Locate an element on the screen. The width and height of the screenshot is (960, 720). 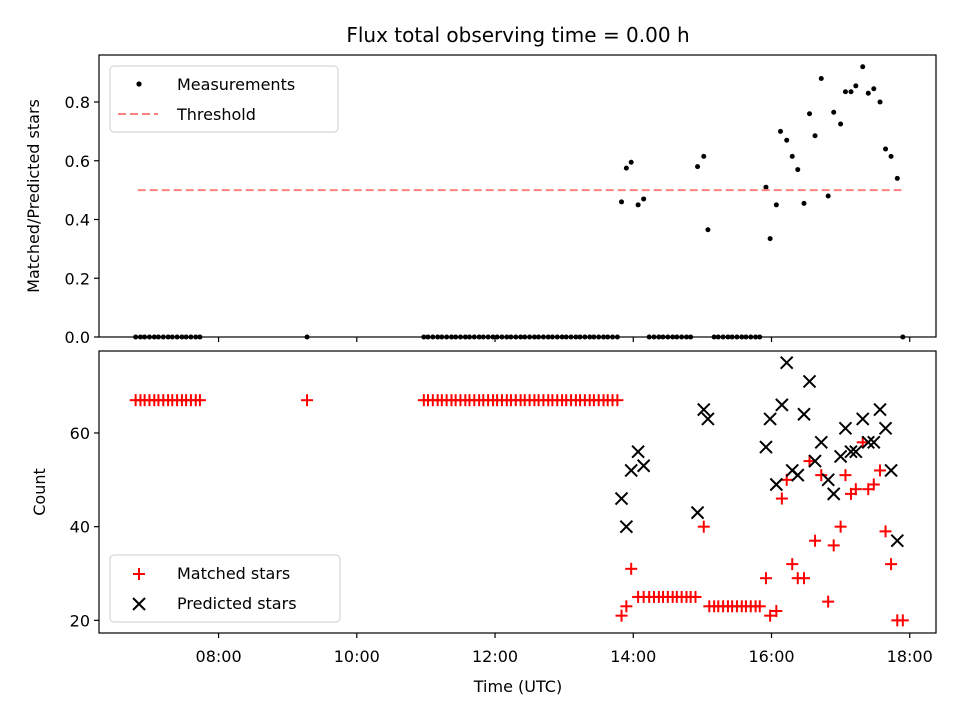
x-axis-label: Time (UTC) is located at coordinates (517, 686).